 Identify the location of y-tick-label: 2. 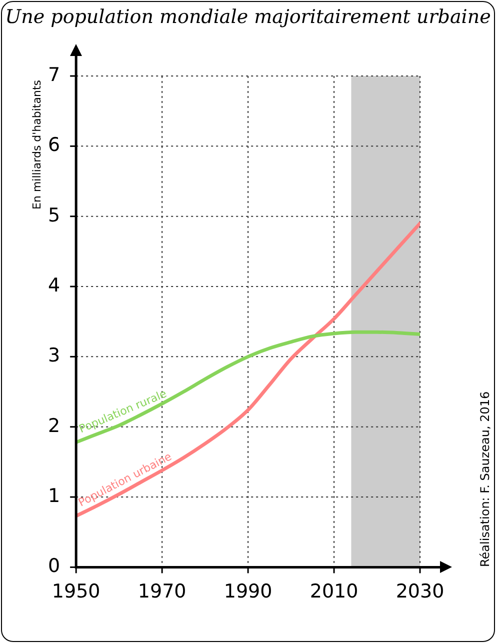
(54, 425).